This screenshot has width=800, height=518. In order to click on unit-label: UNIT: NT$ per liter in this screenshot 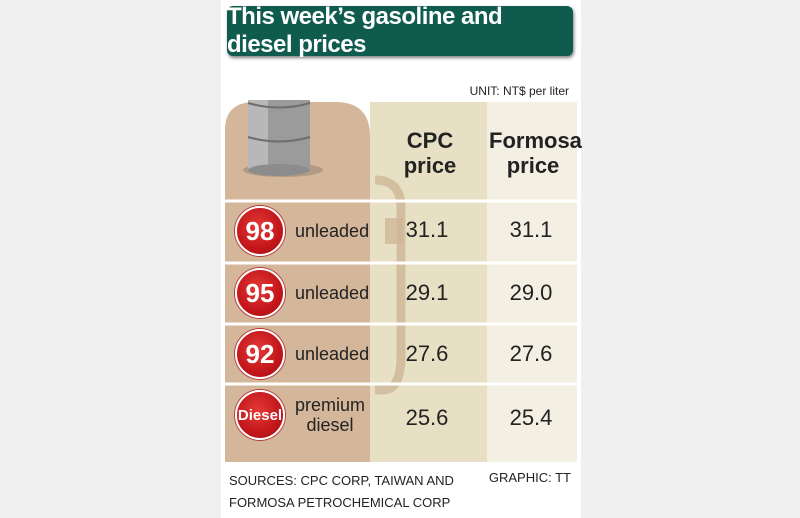, I will do `click(519, 91)`.